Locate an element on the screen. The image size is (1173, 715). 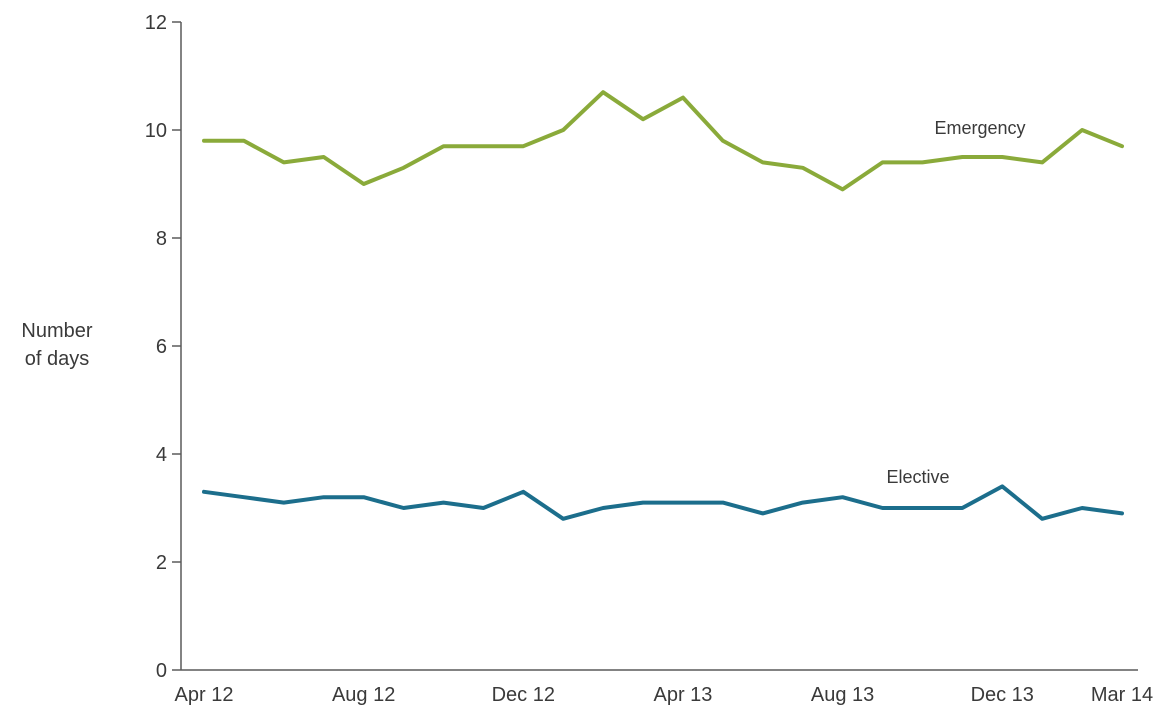
series-labels: Emergency Elective is located at coordinates (955, 302).